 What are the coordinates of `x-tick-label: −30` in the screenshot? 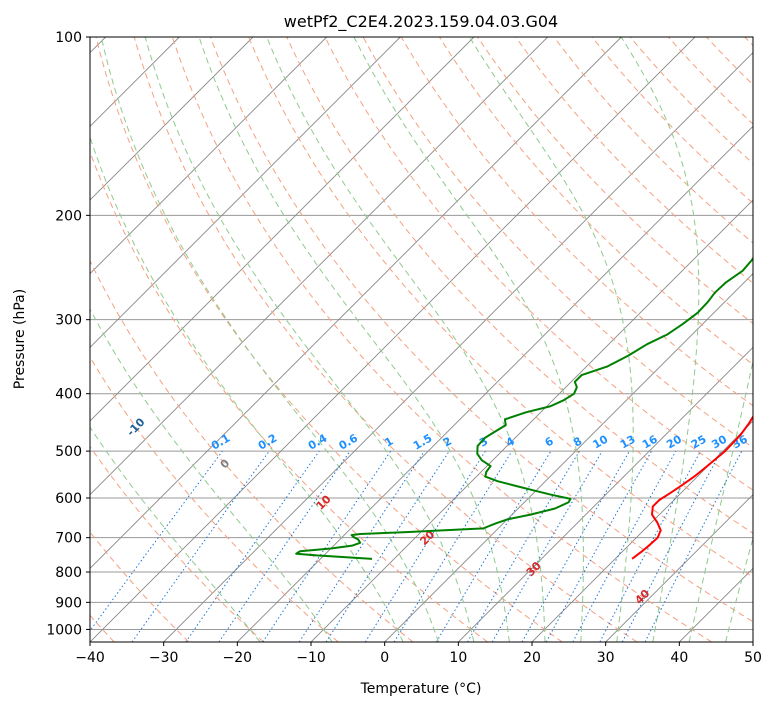 It's located at (164, 658).